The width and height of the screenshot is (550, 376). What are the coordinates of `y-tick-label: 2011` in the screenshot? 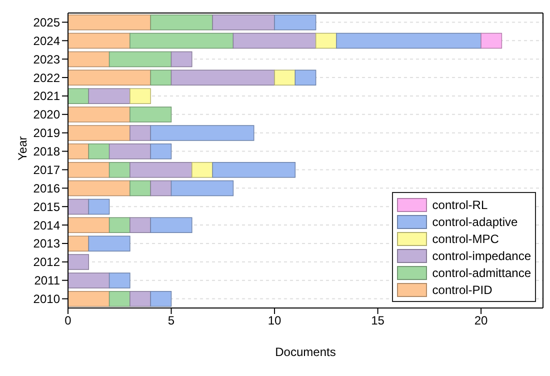 It's located at (47, 281).